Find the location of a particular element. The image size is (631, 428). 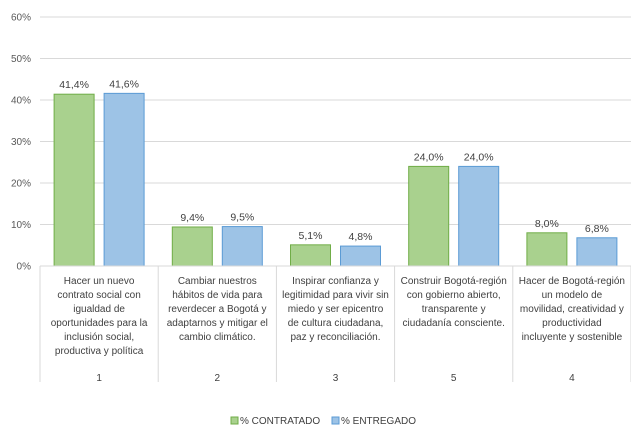

category-label-line: productividad is located at coordinates (571, 323).